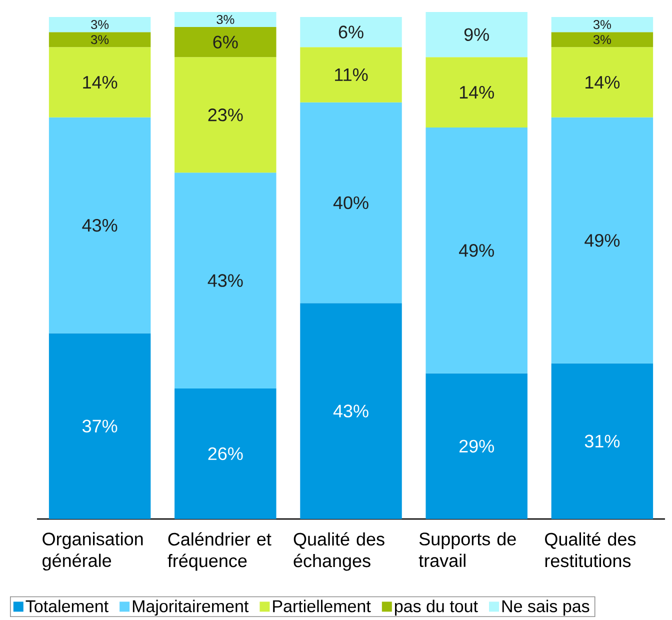 Image resolution: width=672 pixels, height=620 pixels. I want to click on x-tick-label: Qualité des restitutions, so click(590, 550).